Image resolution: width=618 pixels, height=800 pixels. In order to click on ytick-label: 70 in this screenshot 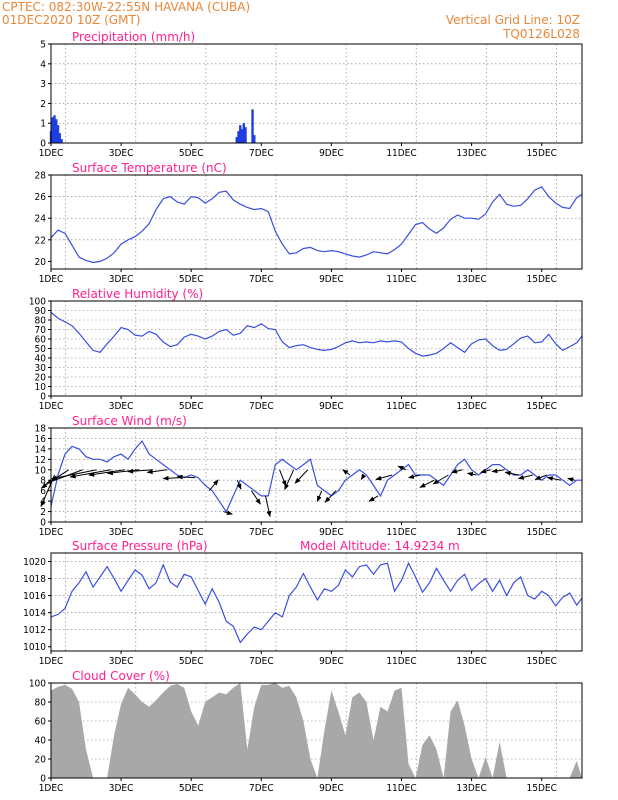, I will do `click(41, 330)`.